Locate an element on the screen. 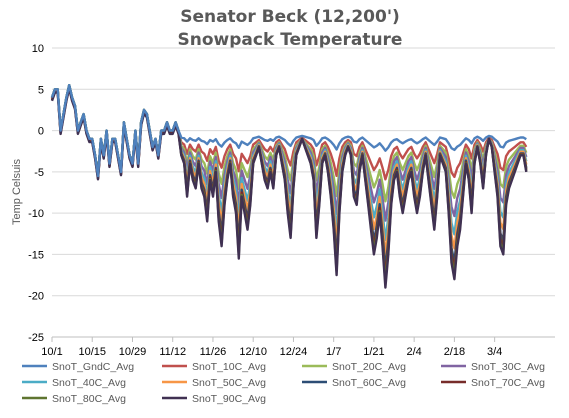 The image size is (569, 418). x-tick-label: 1/7 is located at coordinates (333, 352).